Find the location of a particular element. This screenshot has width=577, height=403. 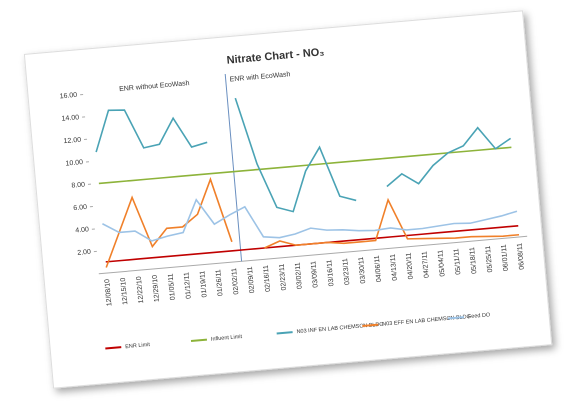

x-tick-label: 02/16/11 is located at coordinates (267, 278).